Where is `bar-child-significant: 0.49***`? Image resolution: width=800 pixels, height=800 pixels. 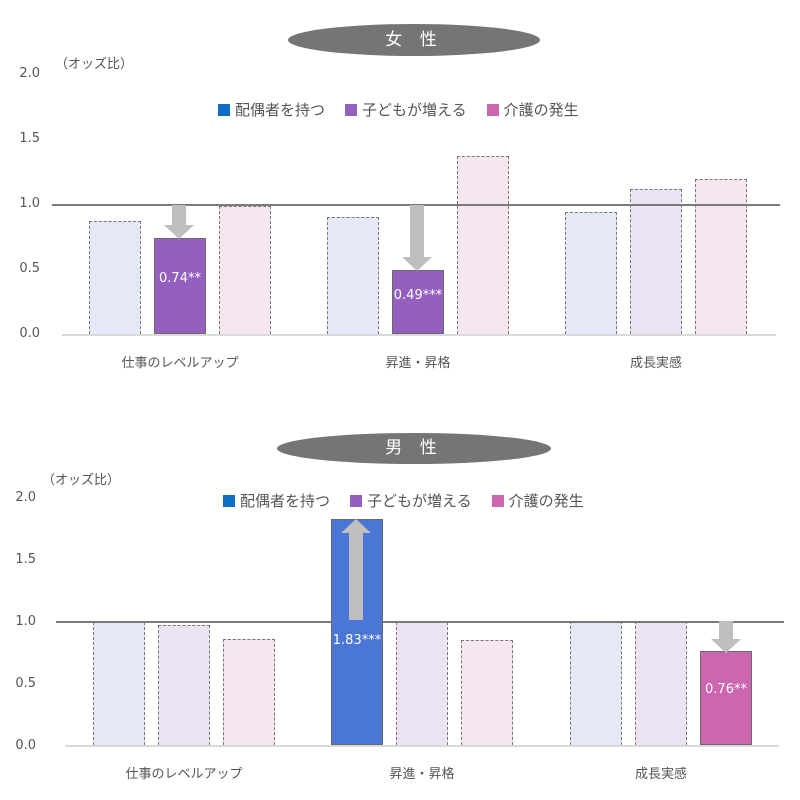
bar-child-significant: 0.49*** is located at coordinates (418, 302).